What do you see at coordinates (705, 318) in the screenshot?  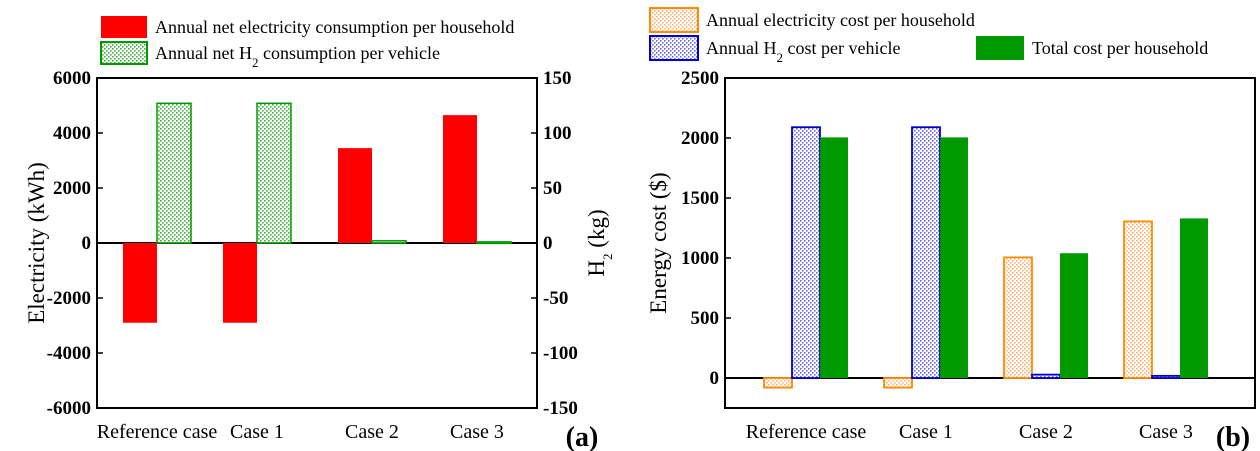 I see `chart-b-y-tick-label: 500` at bounding box center [705, 318].